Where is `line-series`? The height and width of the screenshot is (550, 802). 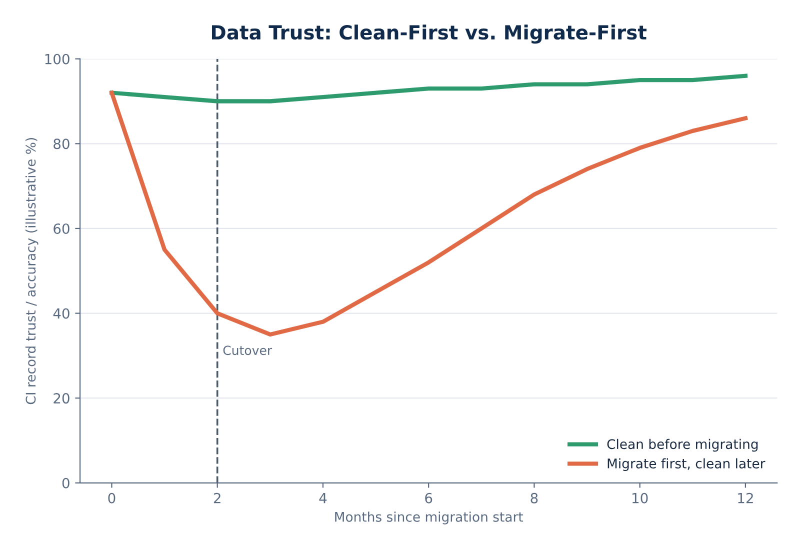
line-series is located at coordinates (429, 89).